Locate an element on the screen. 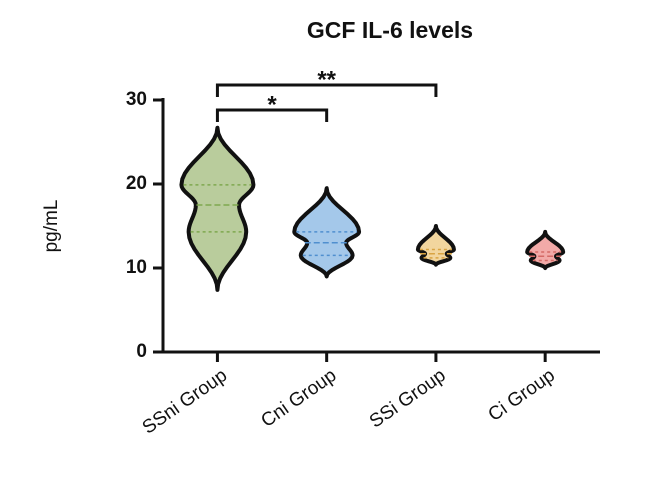 The image size is (653, 483). y-tick-label: 0 is located at coordinates (141, 351).